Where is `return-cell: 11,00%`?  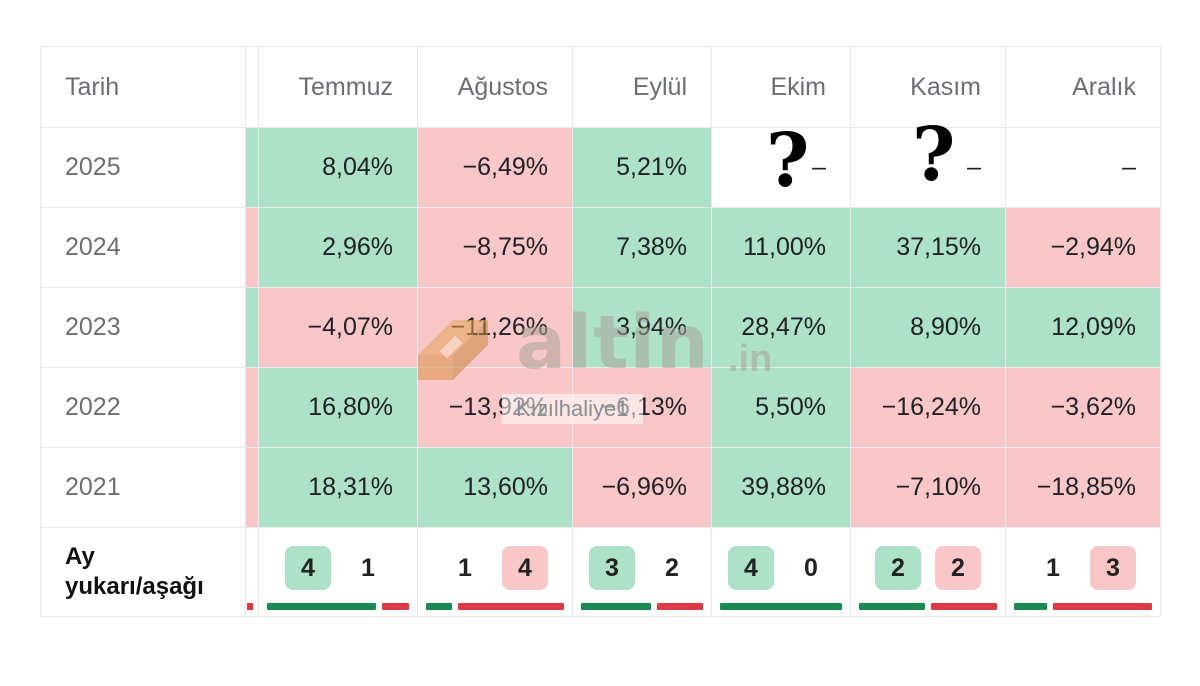 return-cell: 11,00% is located at coordinates (781, 247).